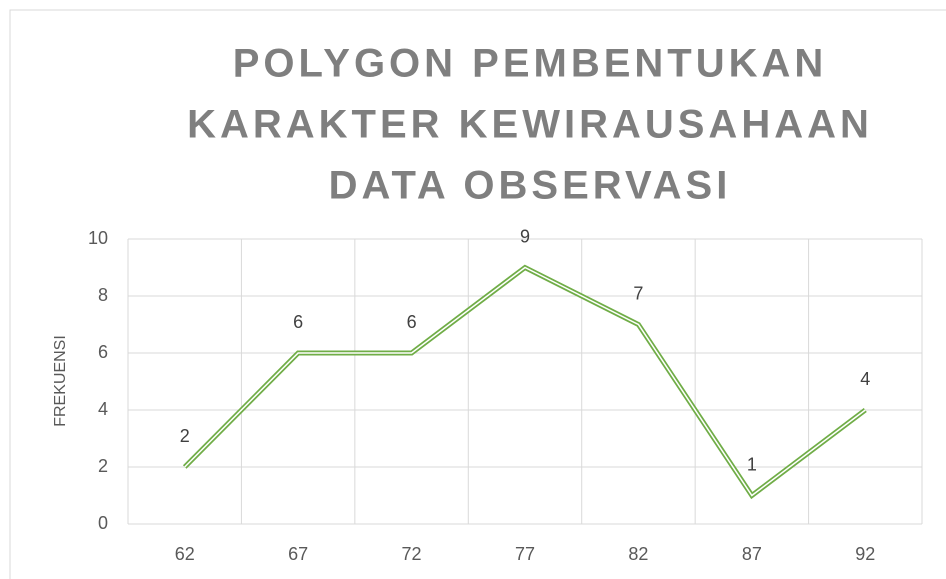  Describe the element at coordinates (752, 554) in the screenshot. I see `x-tick-label: 87` at that location.